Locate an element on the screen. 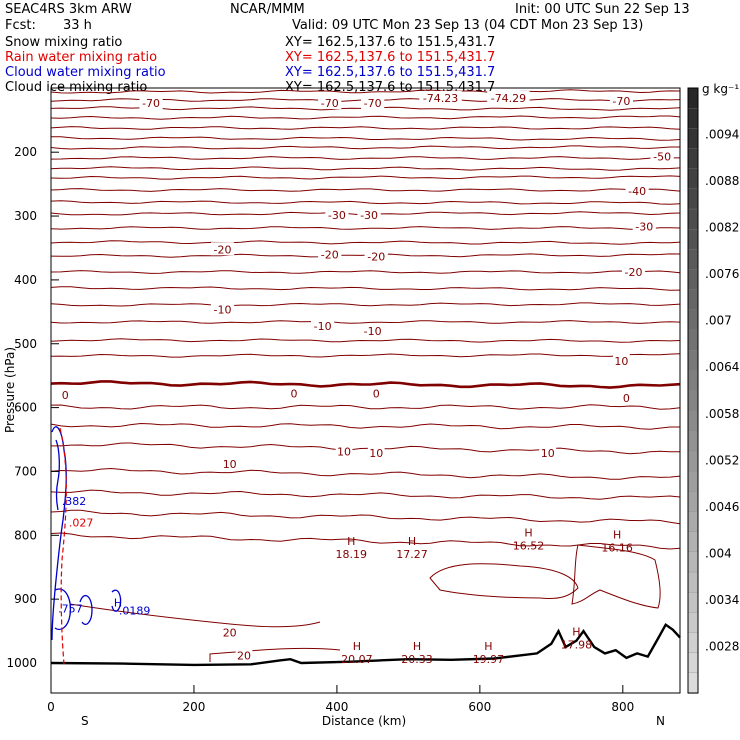  colorbar-label: .0088 is located at coordinates (722, 181).